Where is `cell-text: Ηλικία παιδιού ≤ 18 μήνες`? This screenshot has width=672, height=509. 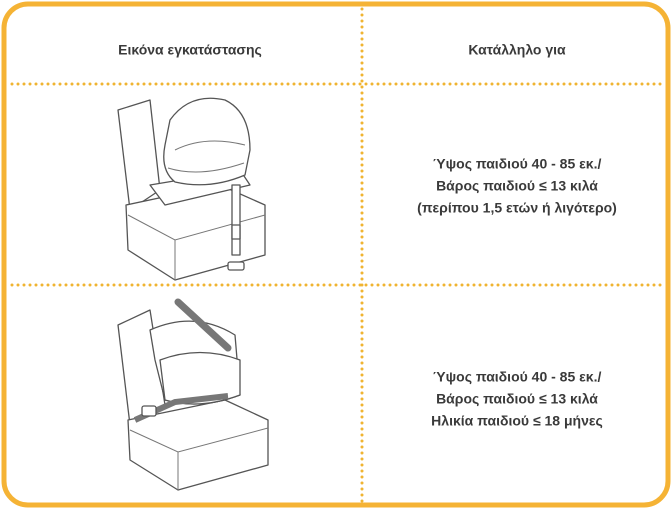 cell-text: Ηλικία παιδιού ≤ 18 μήνες is located at coordinates (517, 421).